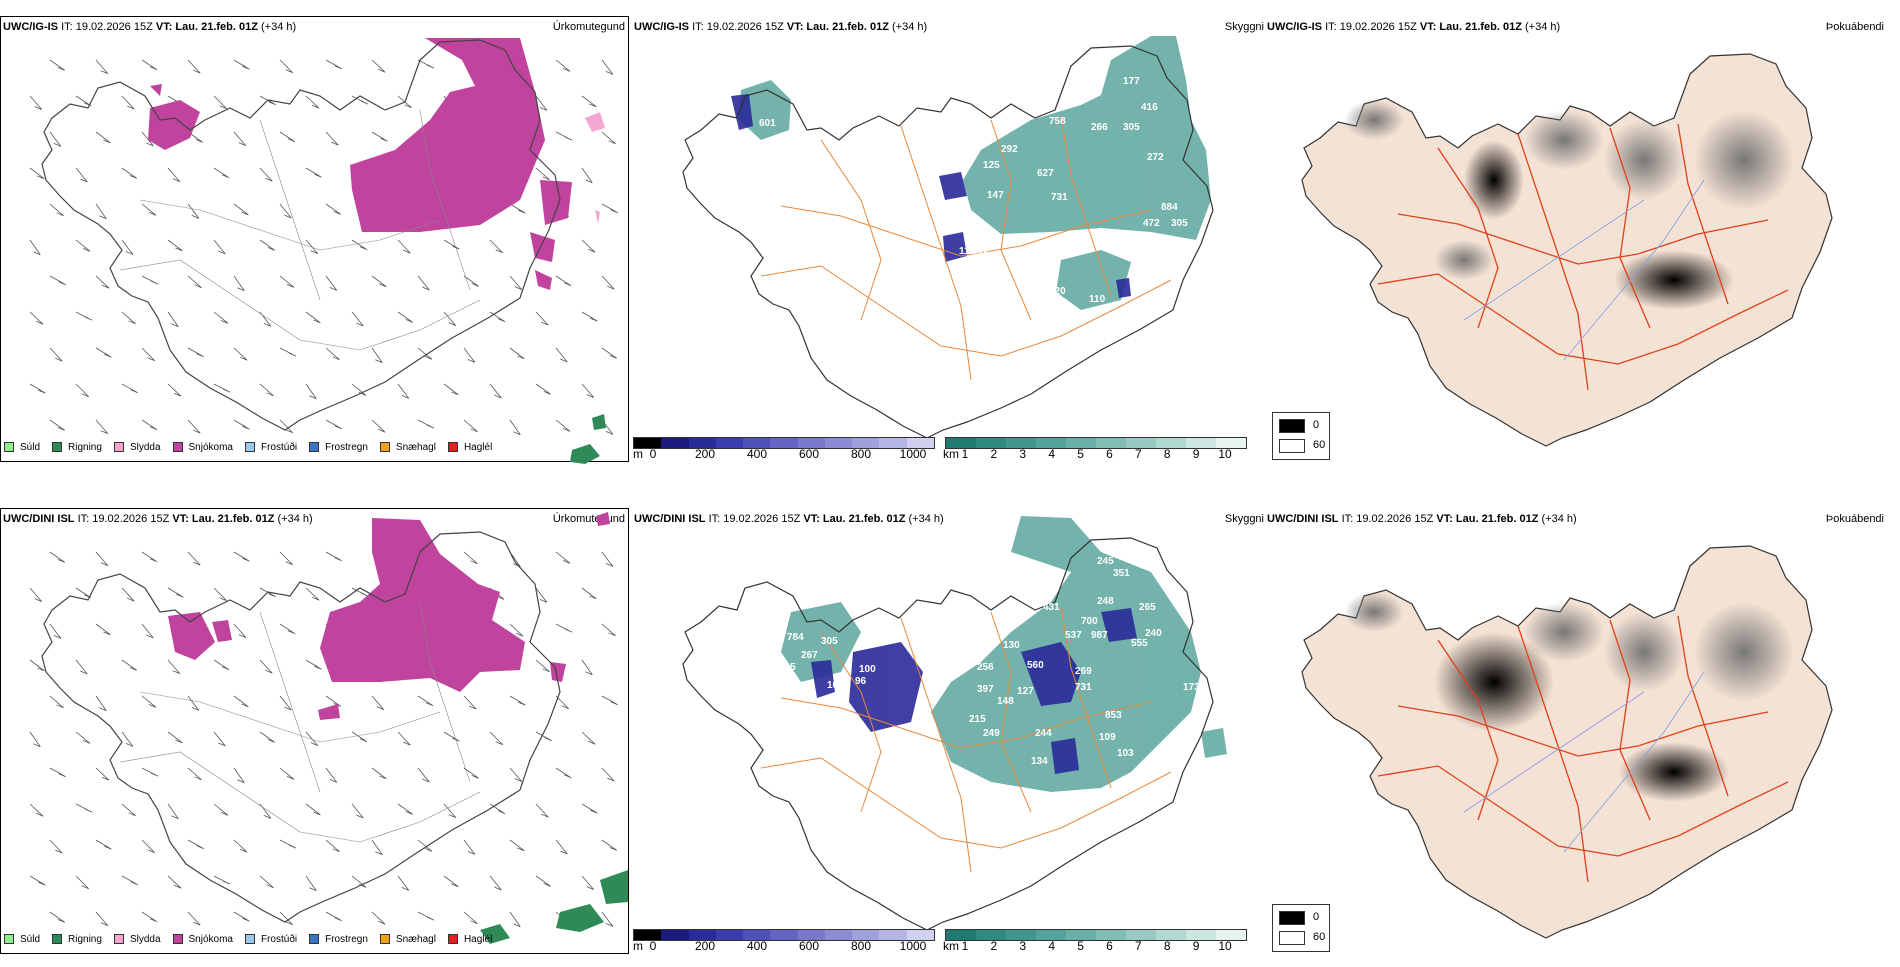 Image resolution: width=1900 pixels, height=967 pixels. Describe the element at coordinates (360, 164) in the screenshot. I see `snow-area` at that location.